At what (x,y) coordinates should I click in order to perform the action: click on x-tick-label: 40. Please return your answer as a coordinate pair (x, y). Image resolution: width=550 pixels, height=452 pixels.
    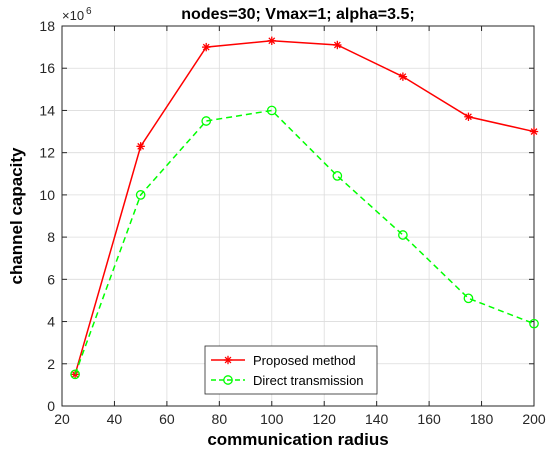
    Looking at the image, I should click on (115, 419).